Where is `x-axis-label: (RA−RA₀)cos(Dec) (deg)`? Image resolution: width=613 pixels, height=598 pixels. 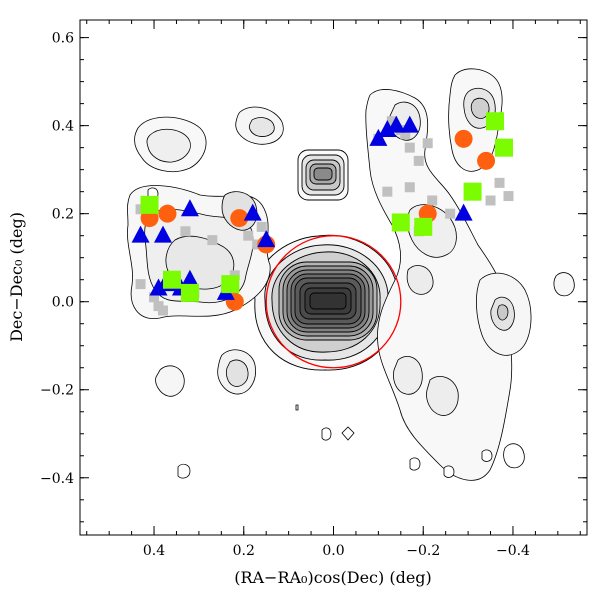
x-axis-label: (RA−RA₀)cos(Dec) (deg) is located at coordinates (333, 577).